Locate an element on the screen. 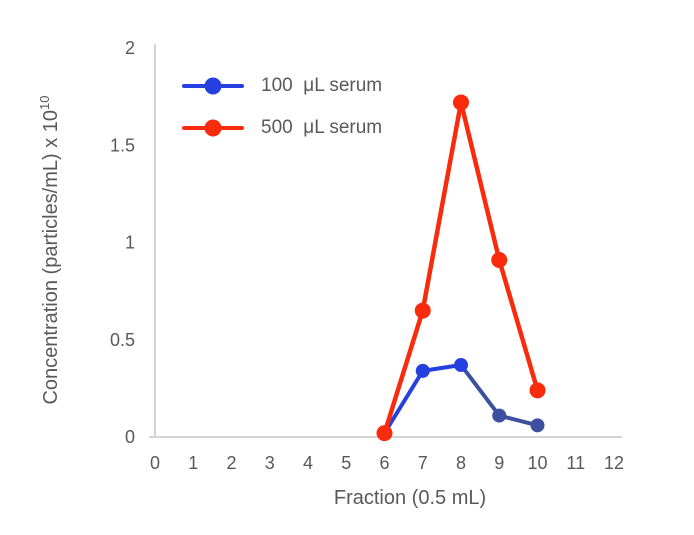 The width and height of the screenshot is (694, 535). y-tick-label: 1.5 is located at coordinates (122, 145).